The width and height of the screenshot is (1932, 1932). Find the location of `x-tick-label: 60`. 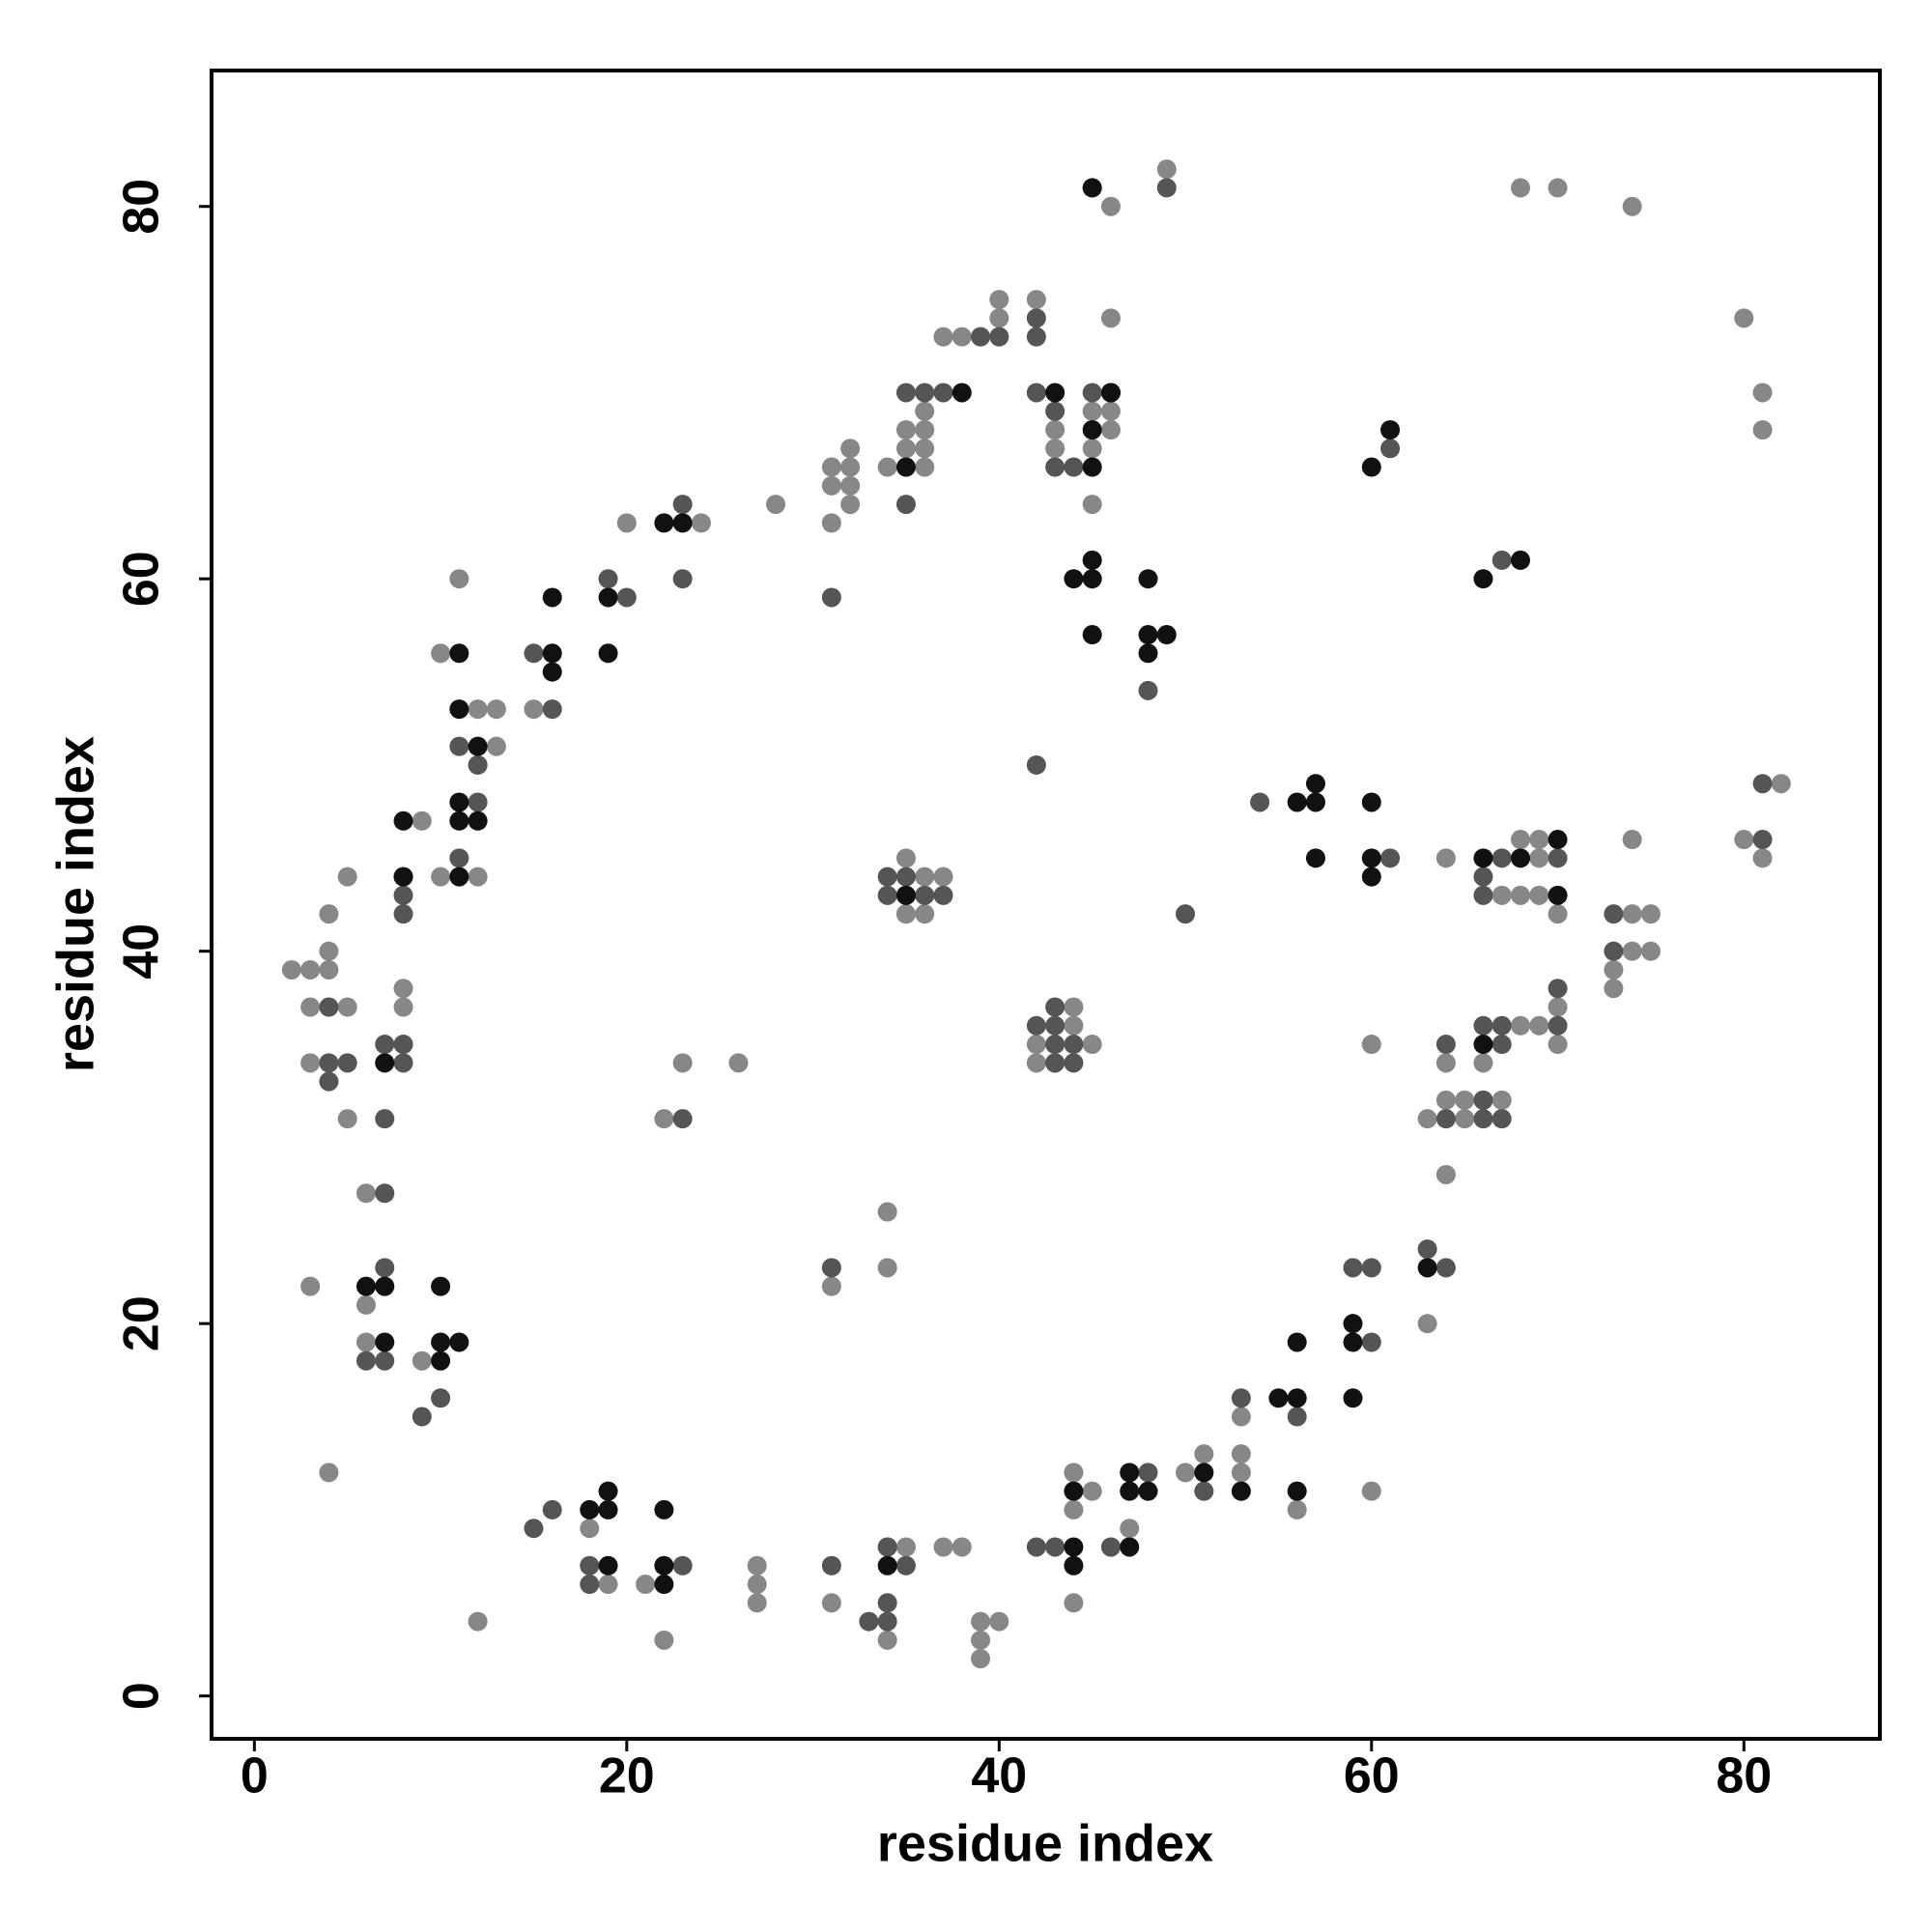

x-tick-label: 60 is located at coordinates (1372, 1776).